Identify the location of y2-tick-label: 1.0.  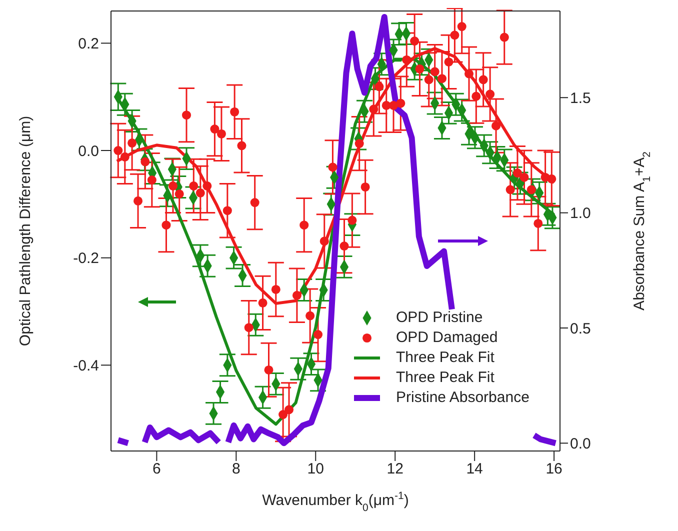
(580, 213).